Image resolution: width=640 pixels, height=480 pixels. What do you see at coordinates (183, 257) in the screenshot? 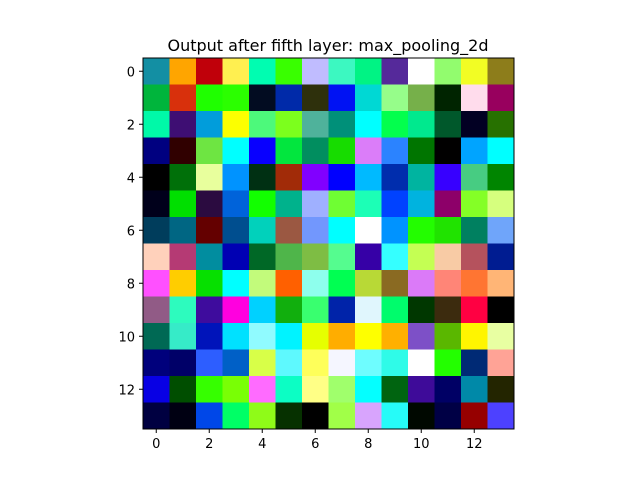
I see `heatmap-cell-r7-c1` at bounding box center [183, 257].